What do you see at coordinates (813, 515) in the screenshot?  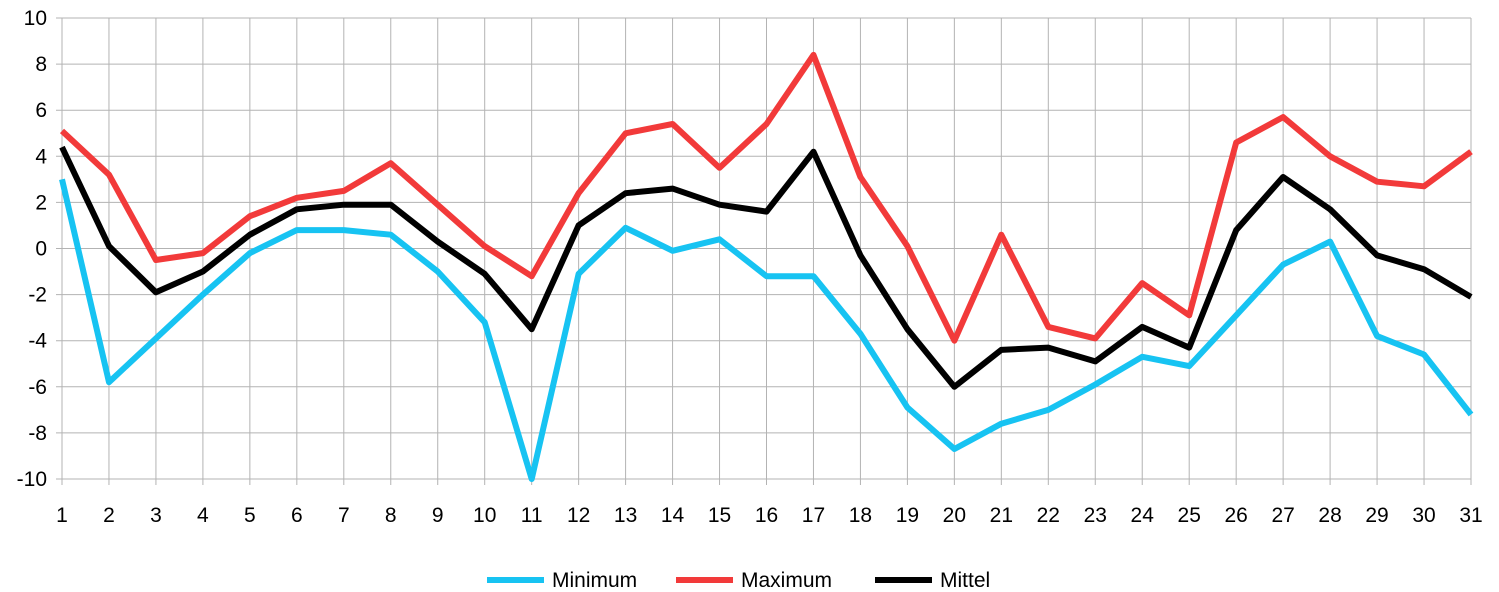 I see `x-tick-label: 17` at bounding box center [813, 515].